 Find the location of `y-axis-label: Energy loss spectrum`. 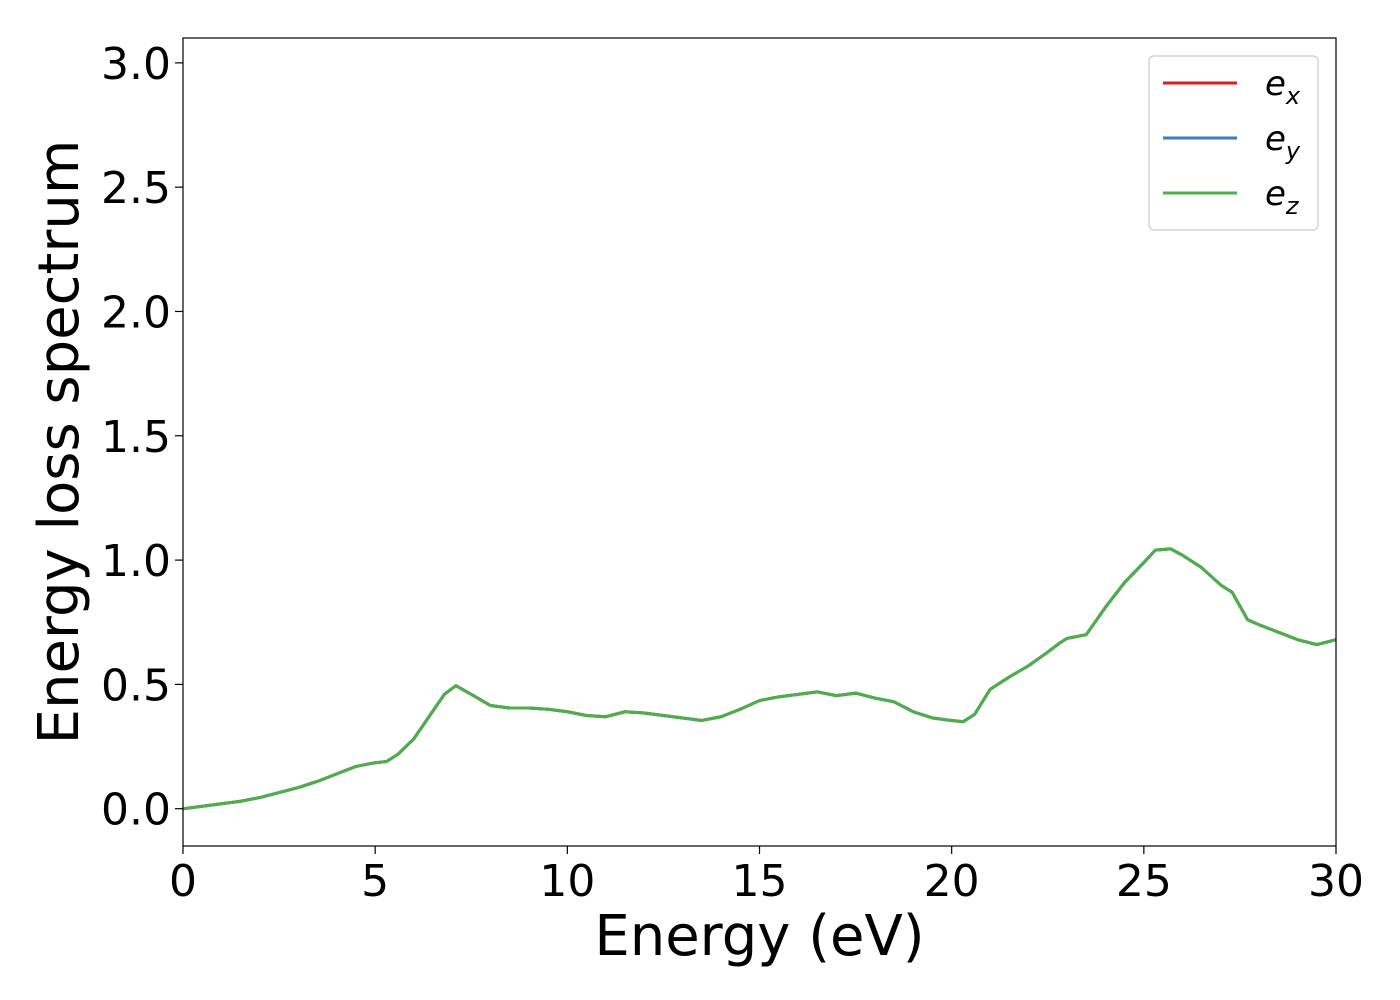

y-axis-label: Energy loss spectrum is located at coordinates (59, 442).